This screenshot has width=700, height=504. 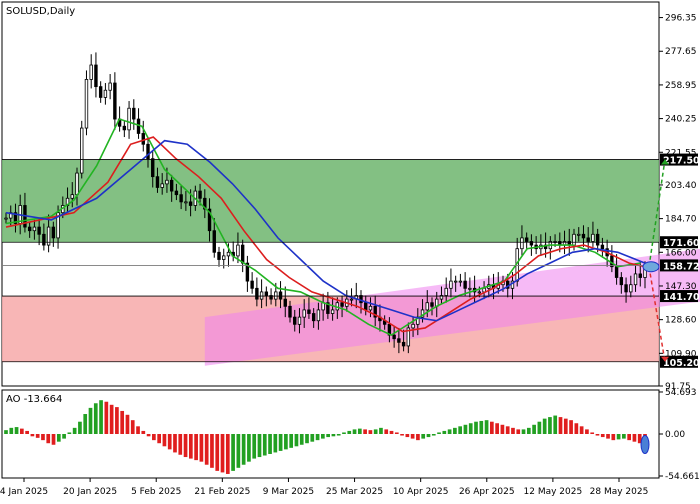 What do you see at coordinates (156, 492) in the screenshot?
I see `x-tick-label: 5 Feb 2025` at bounding box center [156, 492].